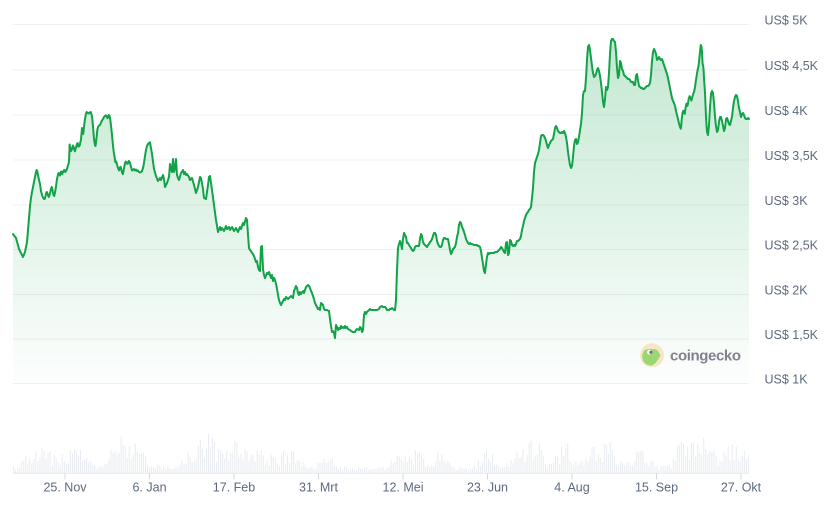 The image size is (825, 511). What do you see at coordinates (787, 20) in the screenshot?
I see `svg-text: US$ 5K` at bounding box center [787, 20].